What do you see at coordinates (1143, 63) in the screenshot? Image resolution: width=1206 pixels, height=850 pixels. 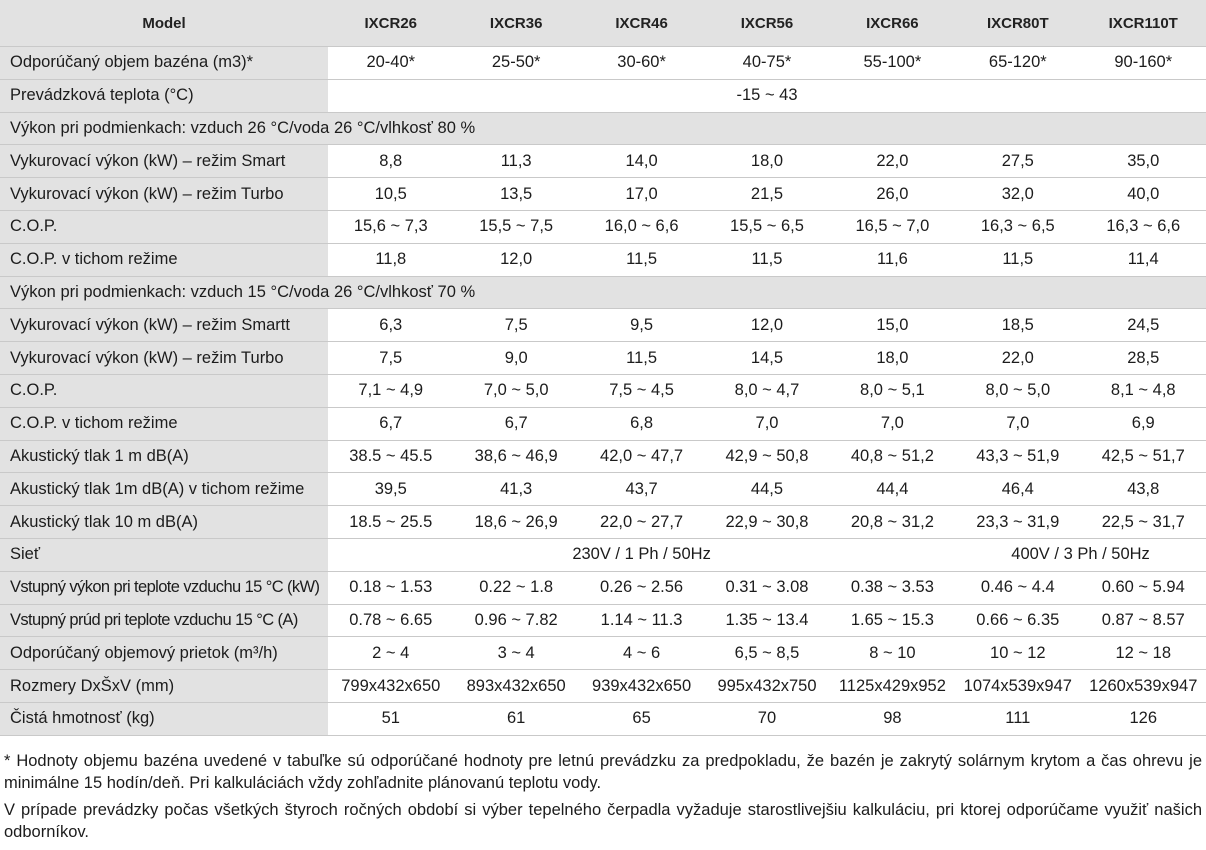 I see `table-cell: 90-160*` at bounding box center [1143, 63].